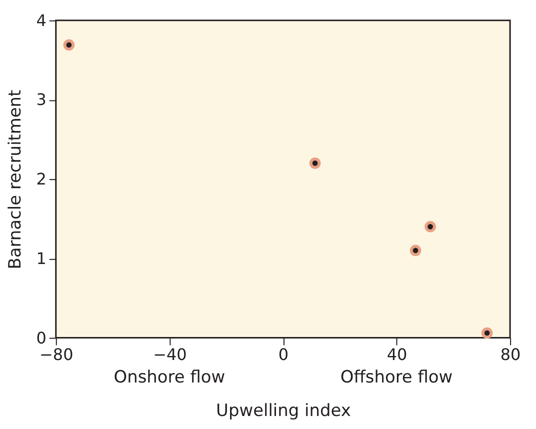  Describe the element at coordinates (397, 354) in the screenshot. I see `x-tick-label: 40` at that location.